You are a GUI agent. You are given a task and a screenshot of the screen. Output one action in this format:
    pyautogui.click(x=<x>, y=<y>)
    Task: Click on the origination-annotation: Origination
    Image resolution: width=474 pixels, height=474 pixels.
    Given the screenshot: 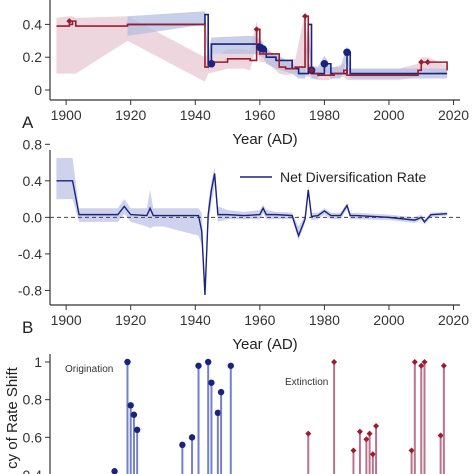 What is the action you would take?
    pyautogui.click(x=89, y=369)
    